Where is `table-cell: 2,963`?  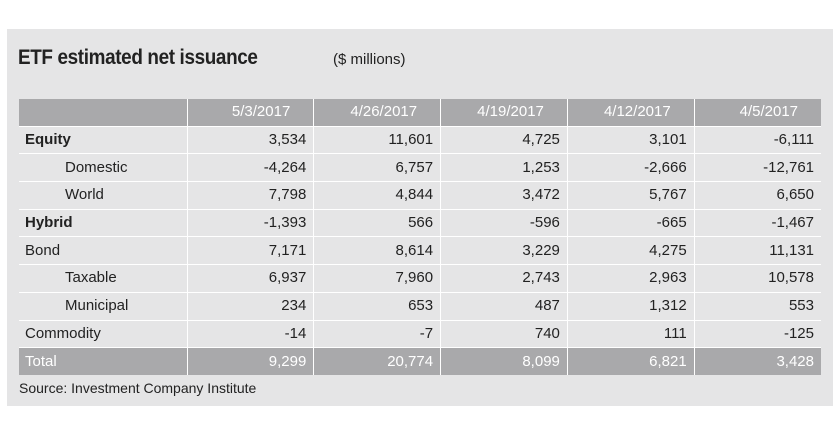 table-cell: 2,963 is located at coordinates (630, 278).